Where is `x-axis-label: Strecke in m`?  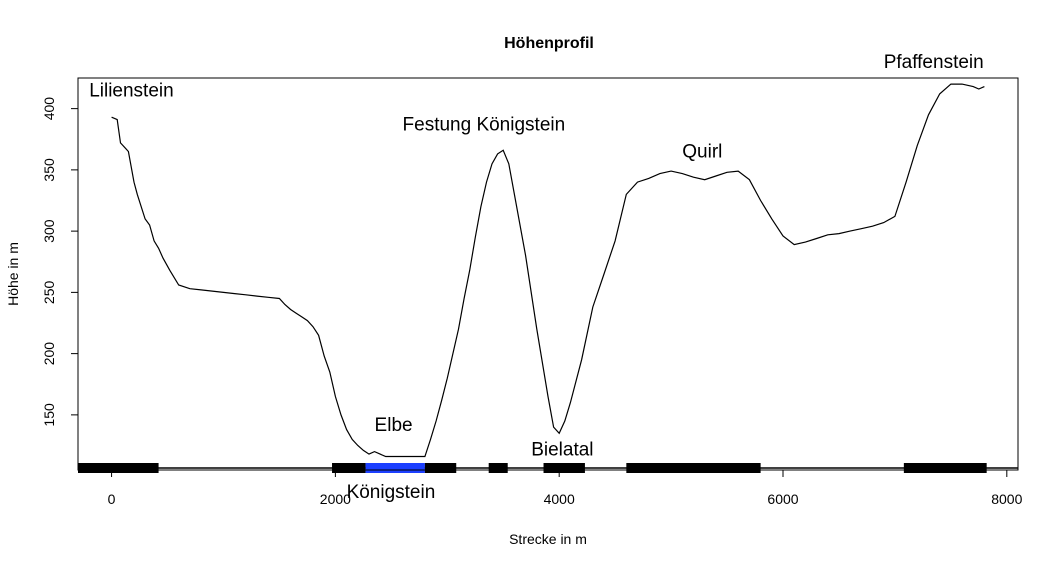
x-axis-label: Strecke in m is located at coordinates (548, 539).